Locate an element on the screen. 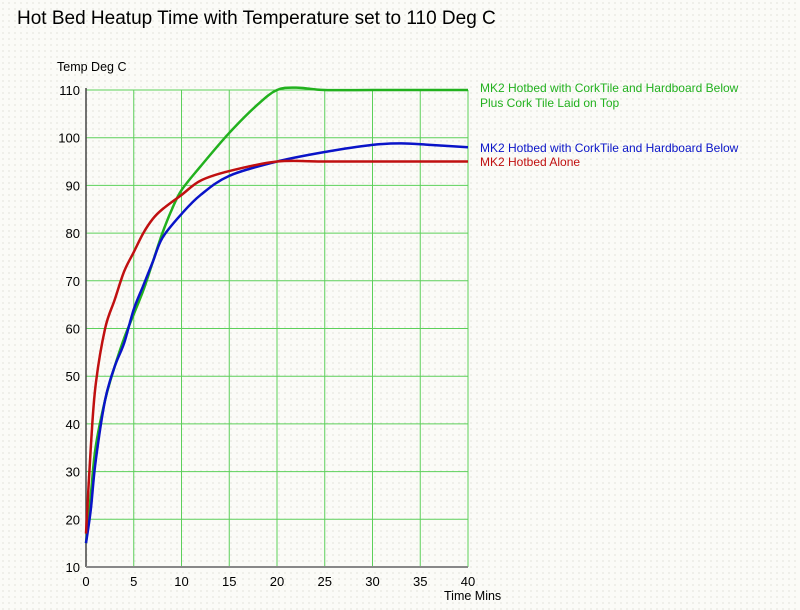 The height and width of the screenshot is (610, 800). x-tick-label: 25 is located at coordinates (325, 581).